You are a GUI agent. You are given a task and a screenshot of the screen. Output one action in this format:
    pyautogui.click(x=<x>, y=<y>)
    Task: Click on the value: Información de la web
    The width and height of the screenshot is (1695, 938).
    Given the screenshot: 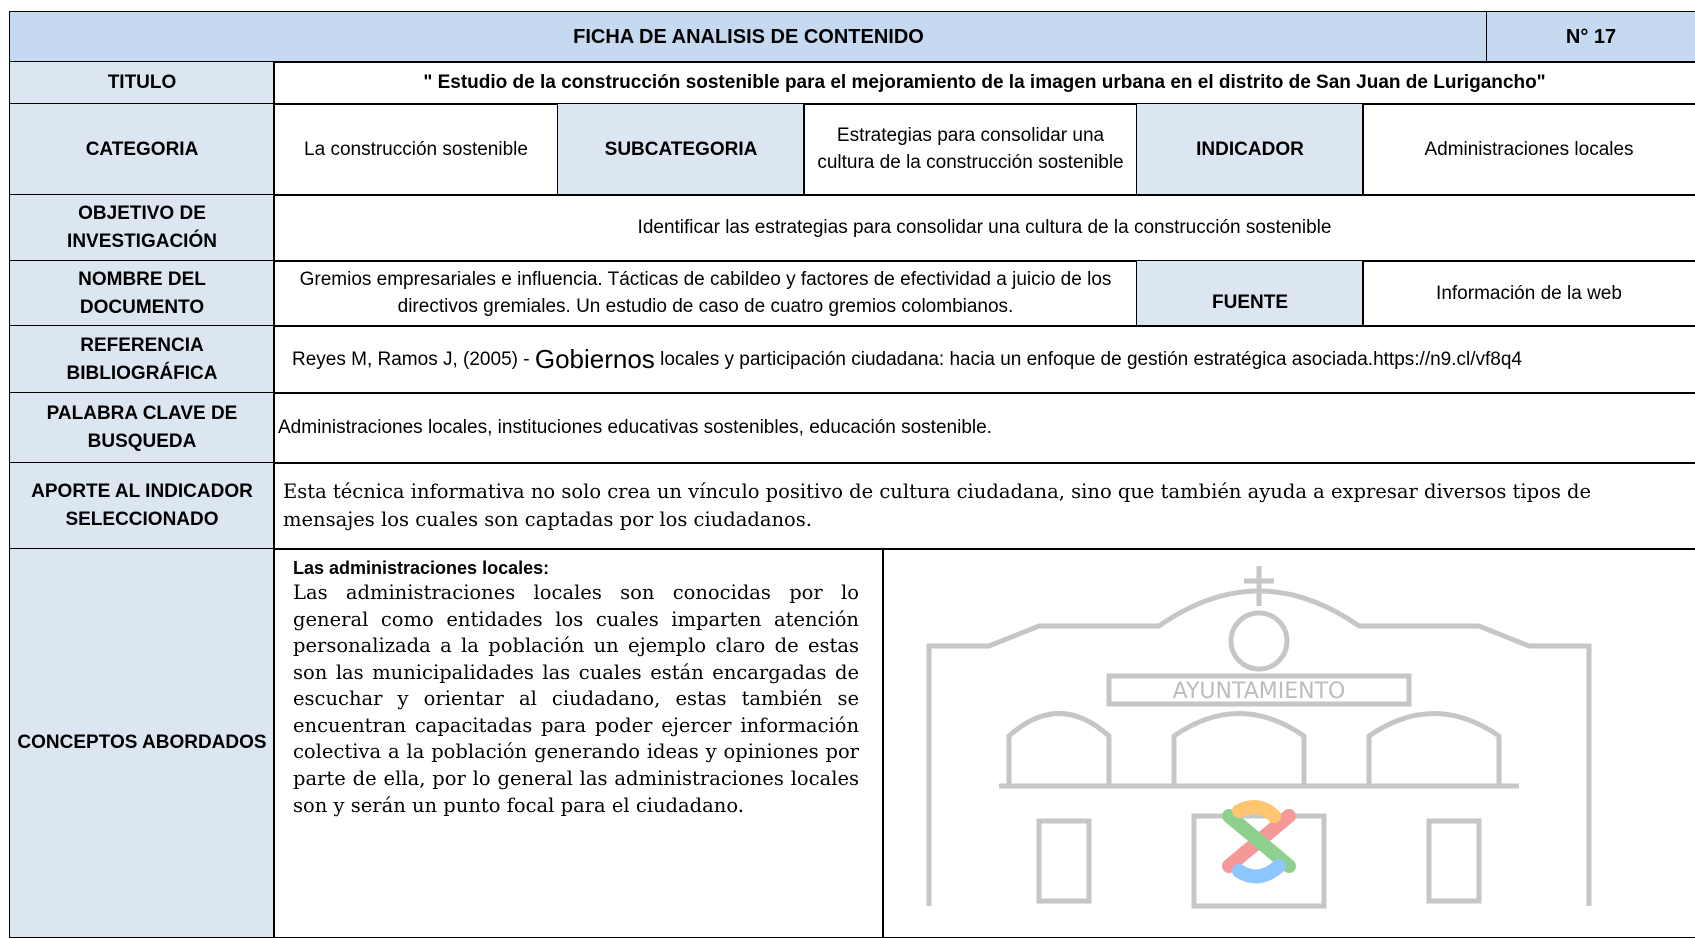 What is the action you would take?
    pyautogui.click(x=1528, y=293)
    